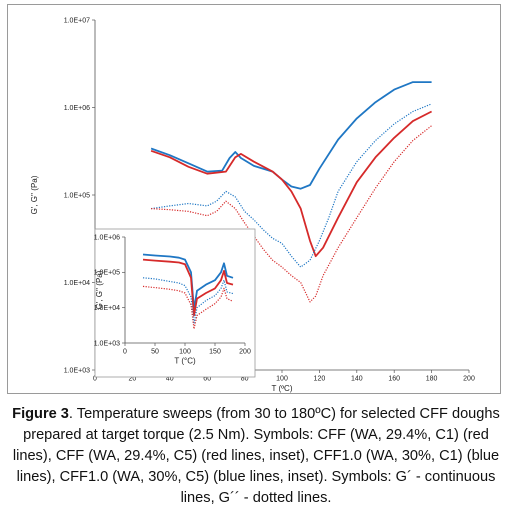 Image resolution: width=512 pixels, height=513 pixels. I want to click on inset-y-tick-label: 1.0E+05, so click(107, 273).